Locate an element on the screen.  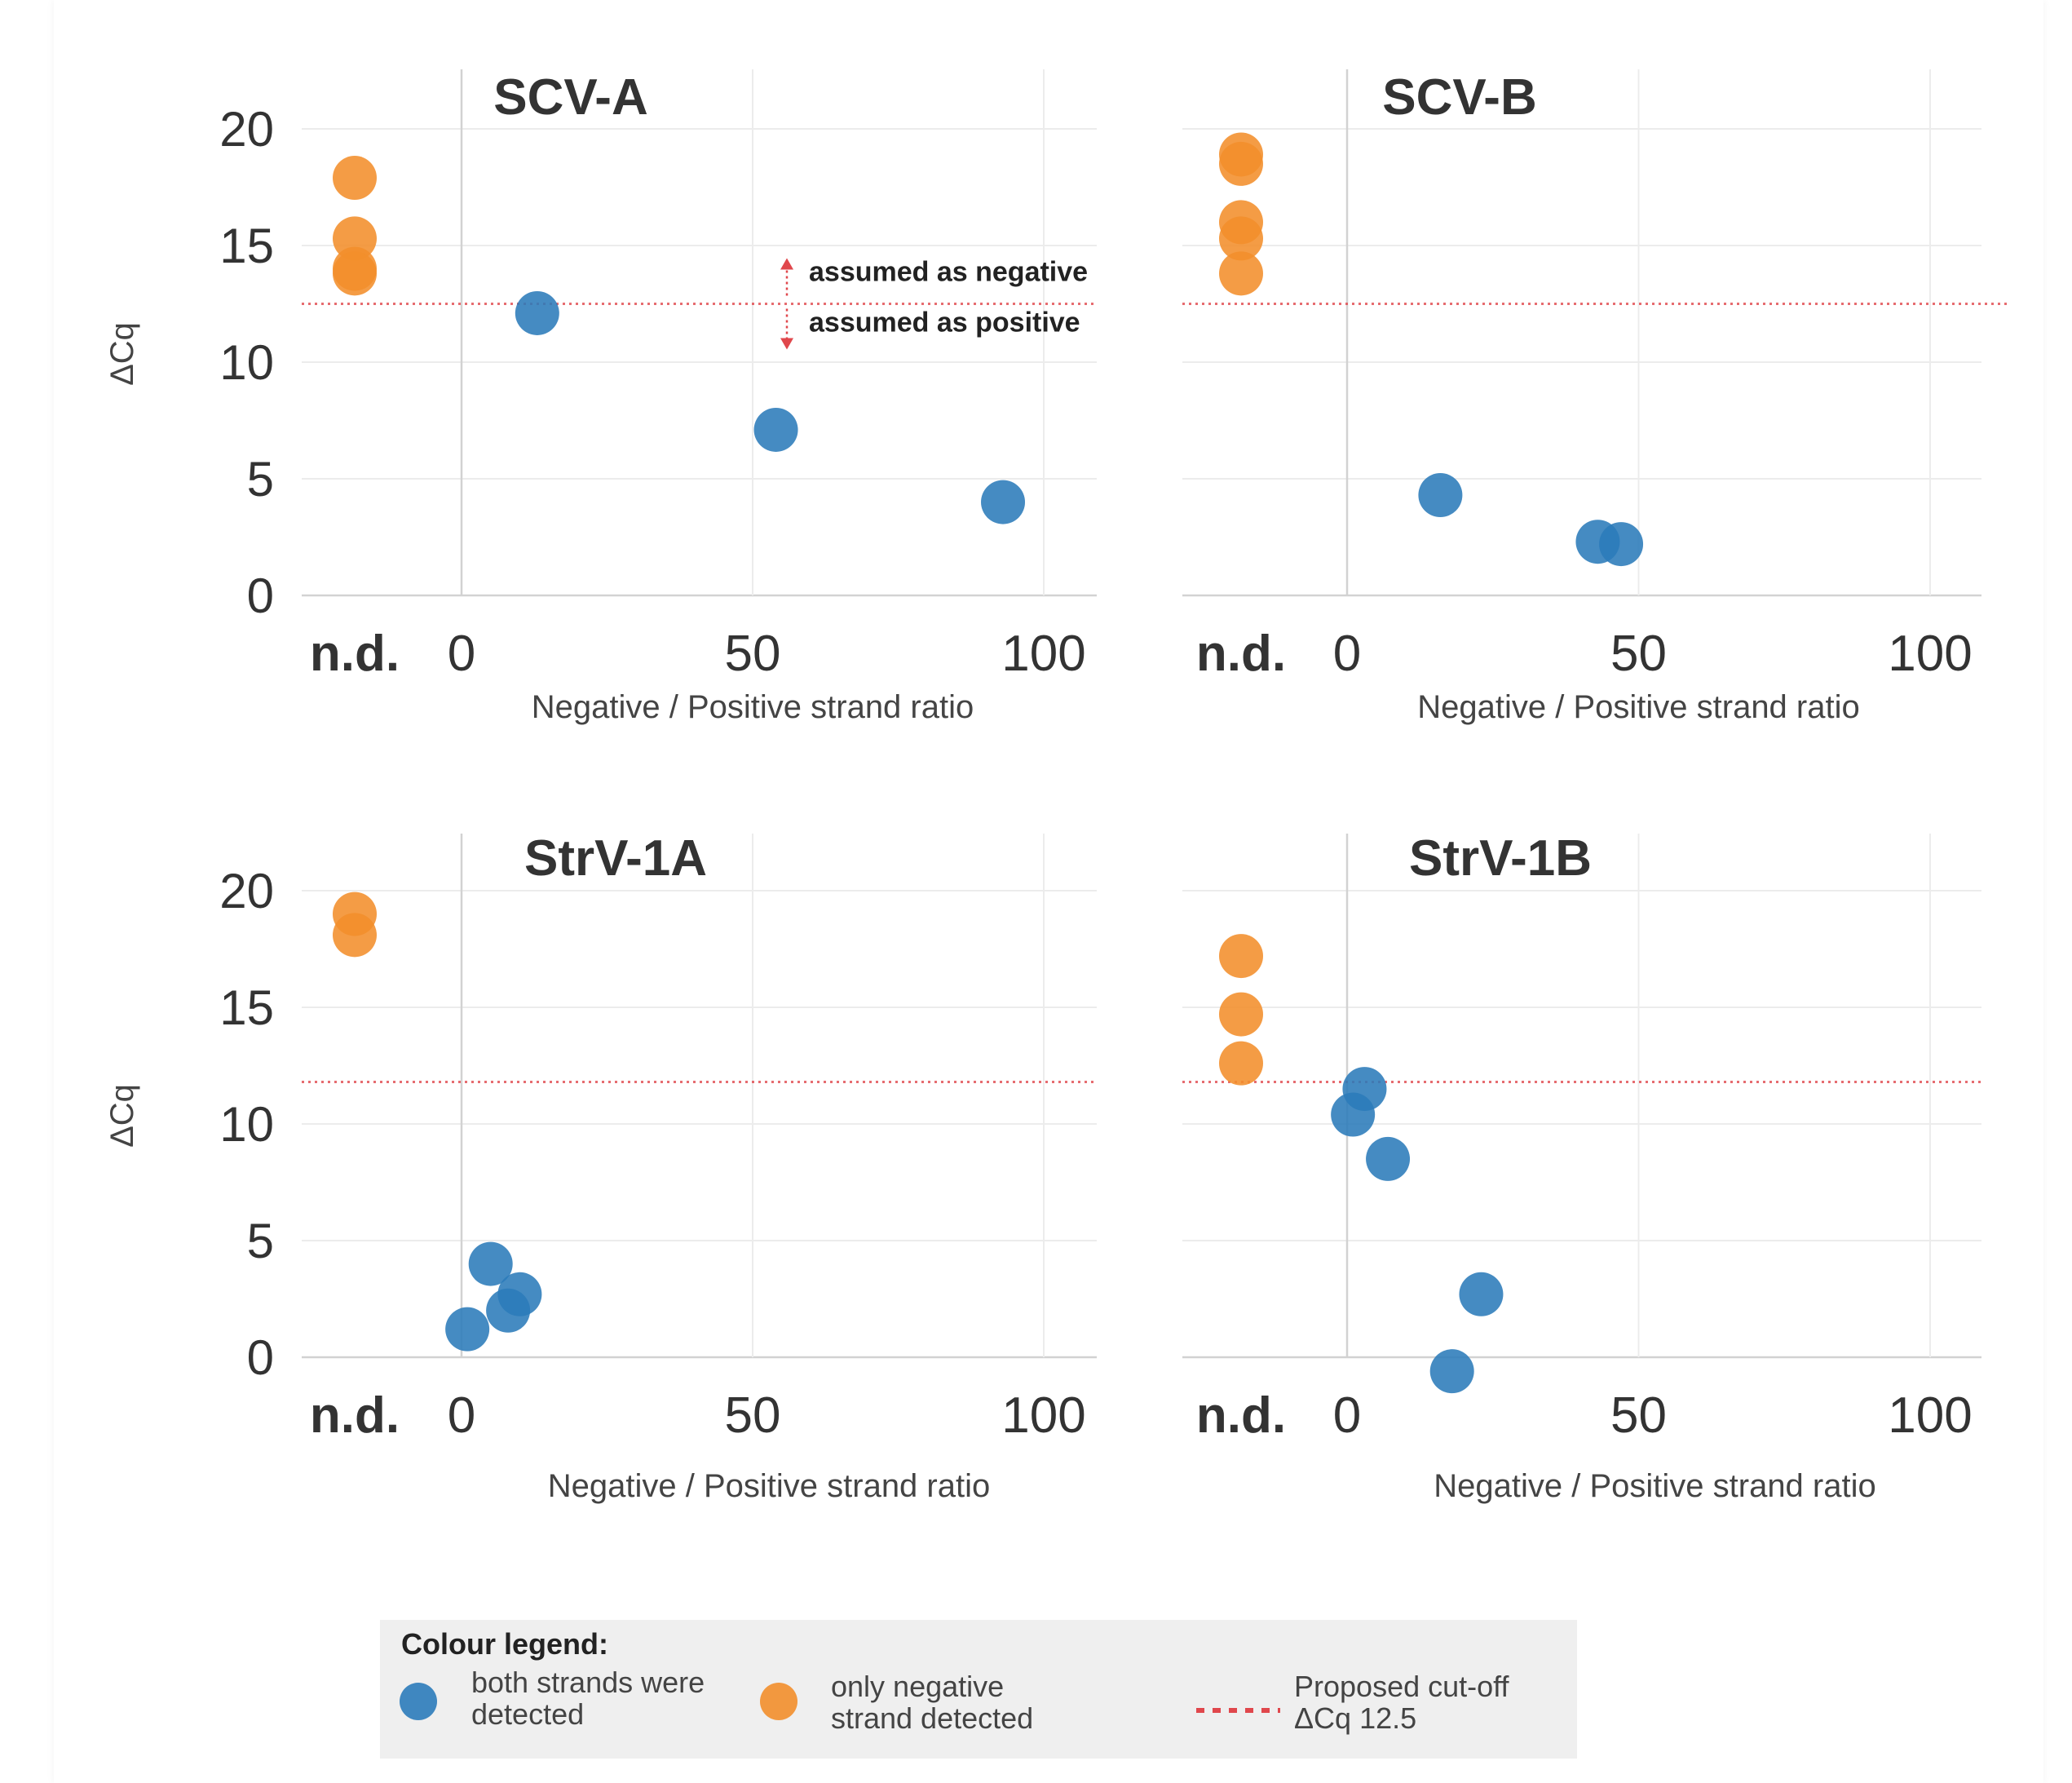
legend-cutoff-label: Proposed cut-off is located at coordinates (1401, 1687).